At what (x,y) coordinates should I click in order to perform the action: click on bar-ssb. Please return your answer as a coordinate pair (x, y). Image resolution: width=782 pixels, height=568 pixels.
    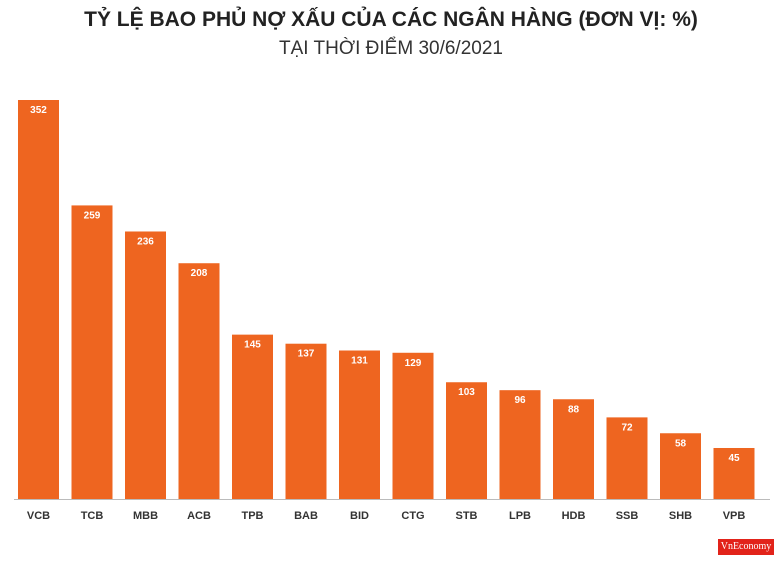
    Looking at the image, I should click on (627, 458).